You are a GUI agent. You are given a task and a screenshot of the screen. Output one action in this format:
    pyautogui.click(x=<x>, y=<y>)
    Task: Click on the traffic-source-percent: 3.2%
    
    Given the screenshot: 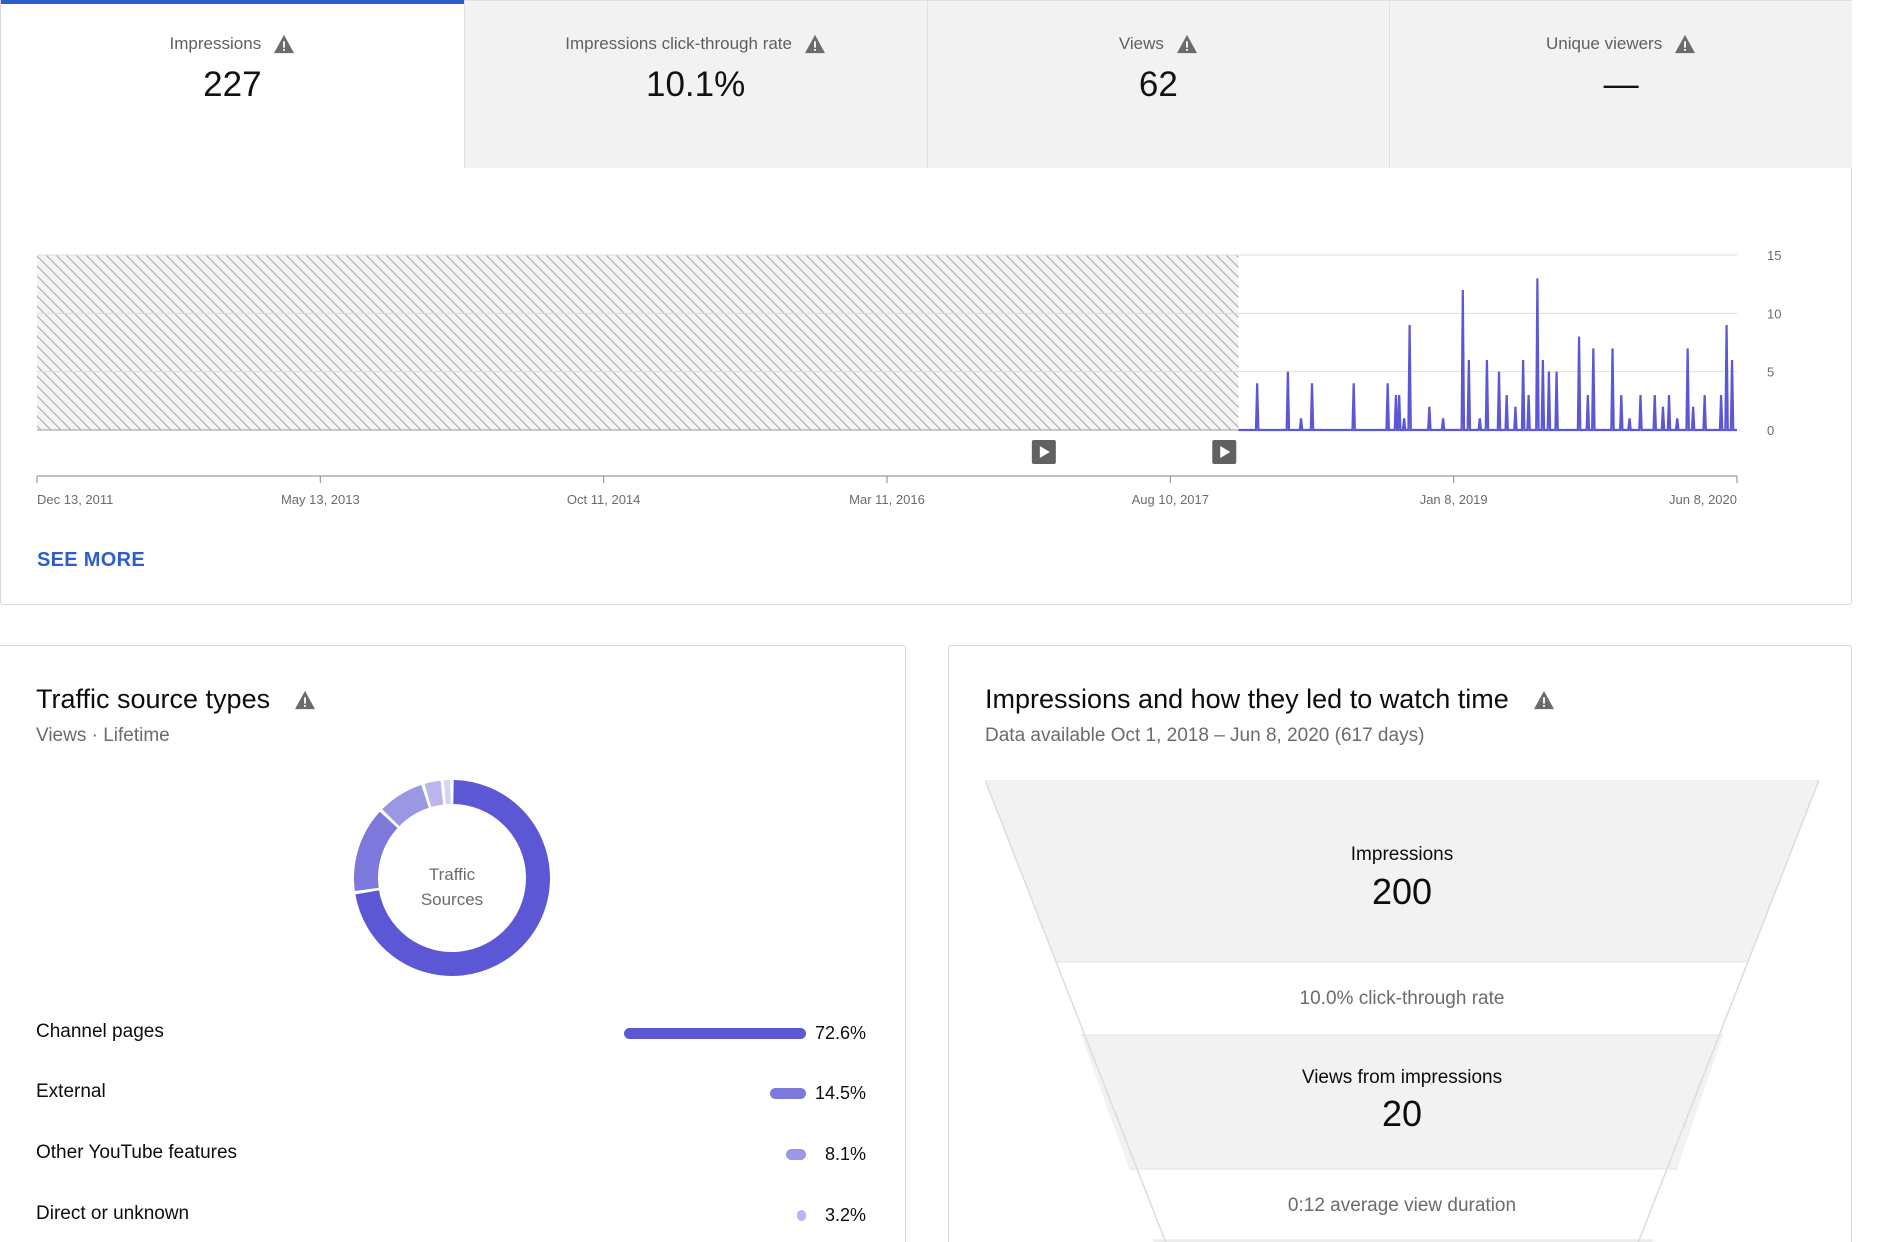 What is the action you would take?
    pyautogui.click(x=845, y=1215)
    